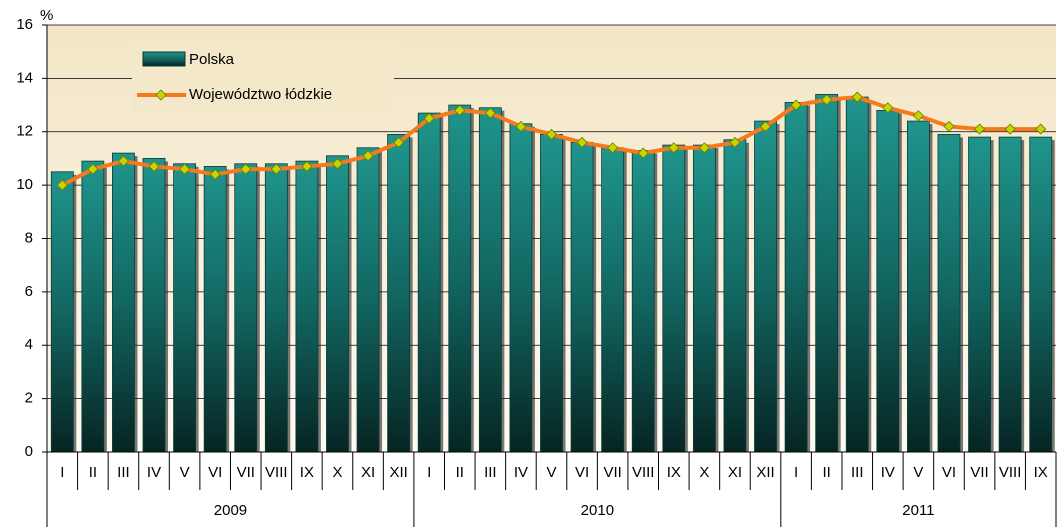 The width and height of the screenshot is (1057, 527). What do you see at coordinates (29, 344) in the screenshot?
I see `y-tick-label: 4` at bounding box center [29, 344].